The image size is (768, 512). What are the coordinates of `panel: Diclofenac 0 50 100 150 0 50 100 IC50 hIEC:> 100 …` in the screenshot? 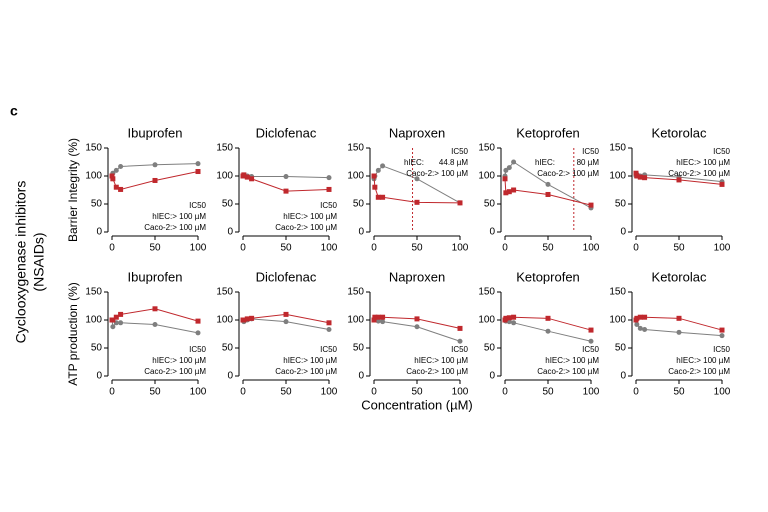 It's located at (276, 189).